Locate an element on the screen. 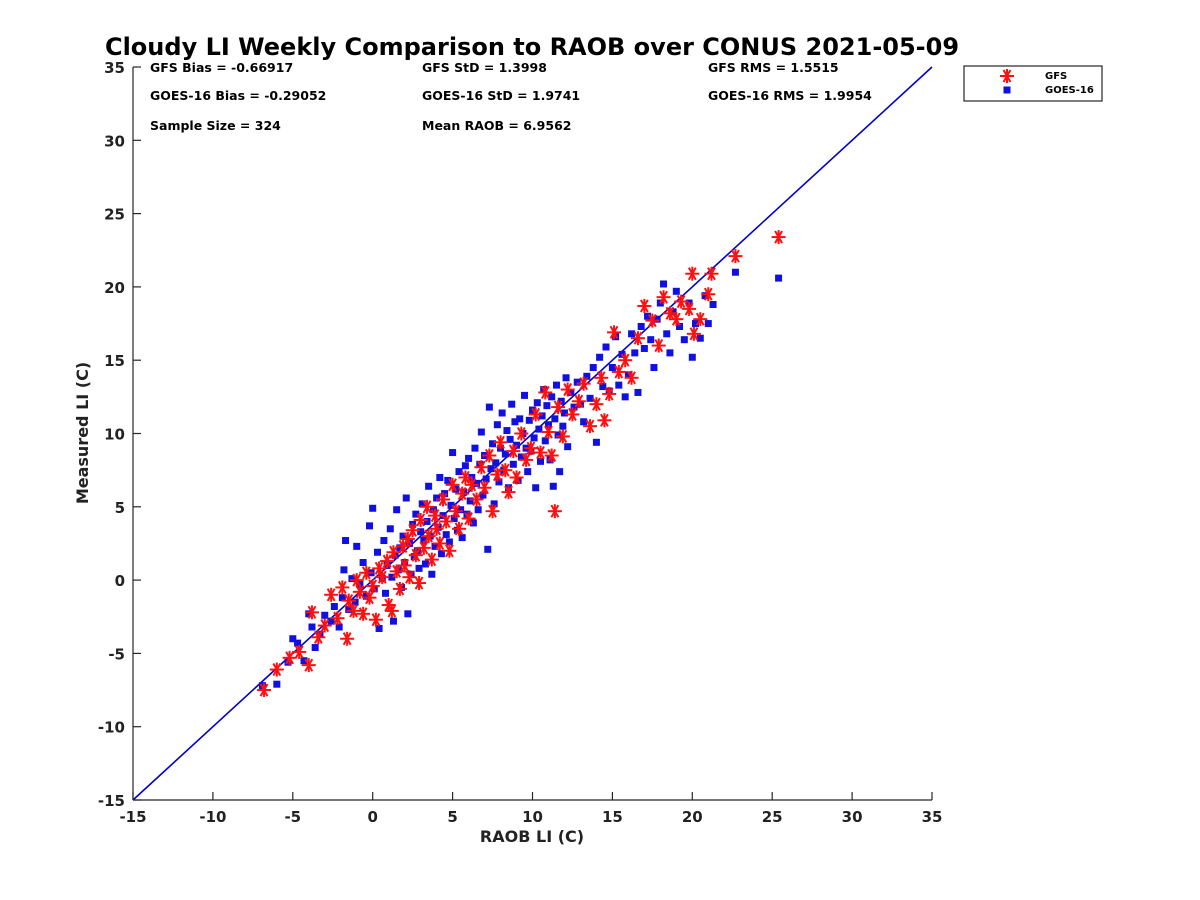  stat-text: GFS RMS = 1.5515 is located at coordinates (773, 67).